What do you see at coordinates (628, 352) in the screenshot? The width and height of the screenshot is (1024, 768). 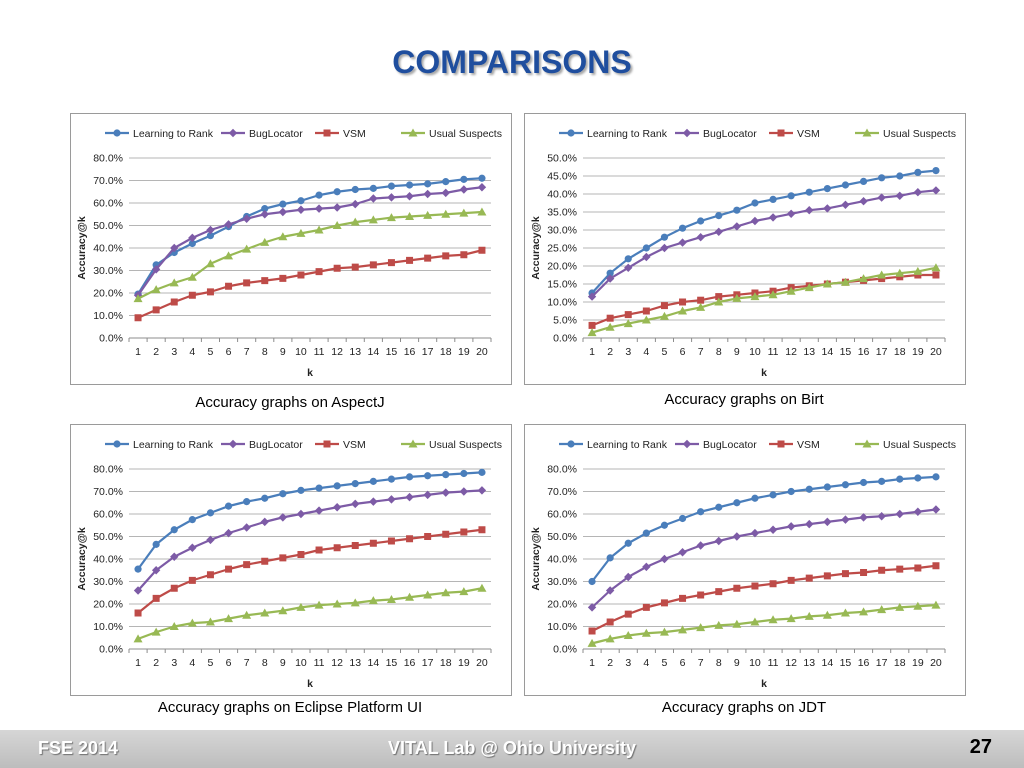 I see `x-tick-label: 3` at bounding box center [628, 352].